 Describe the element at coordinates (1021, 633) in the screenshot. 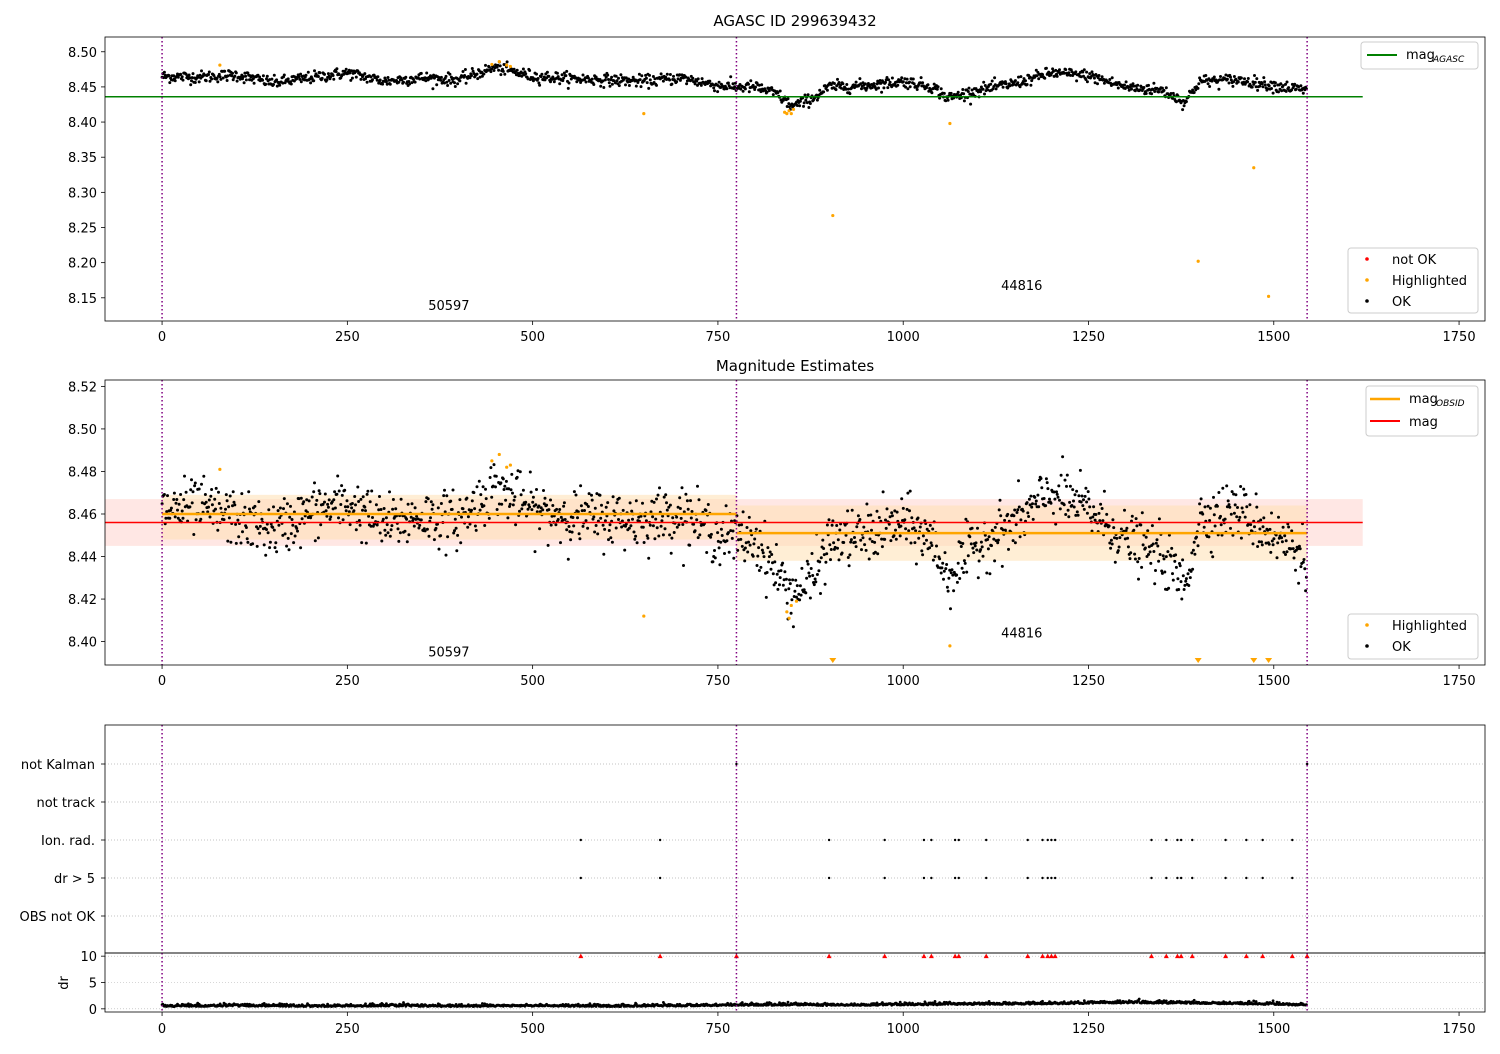

I see `obsid-label: 44816` at that location.